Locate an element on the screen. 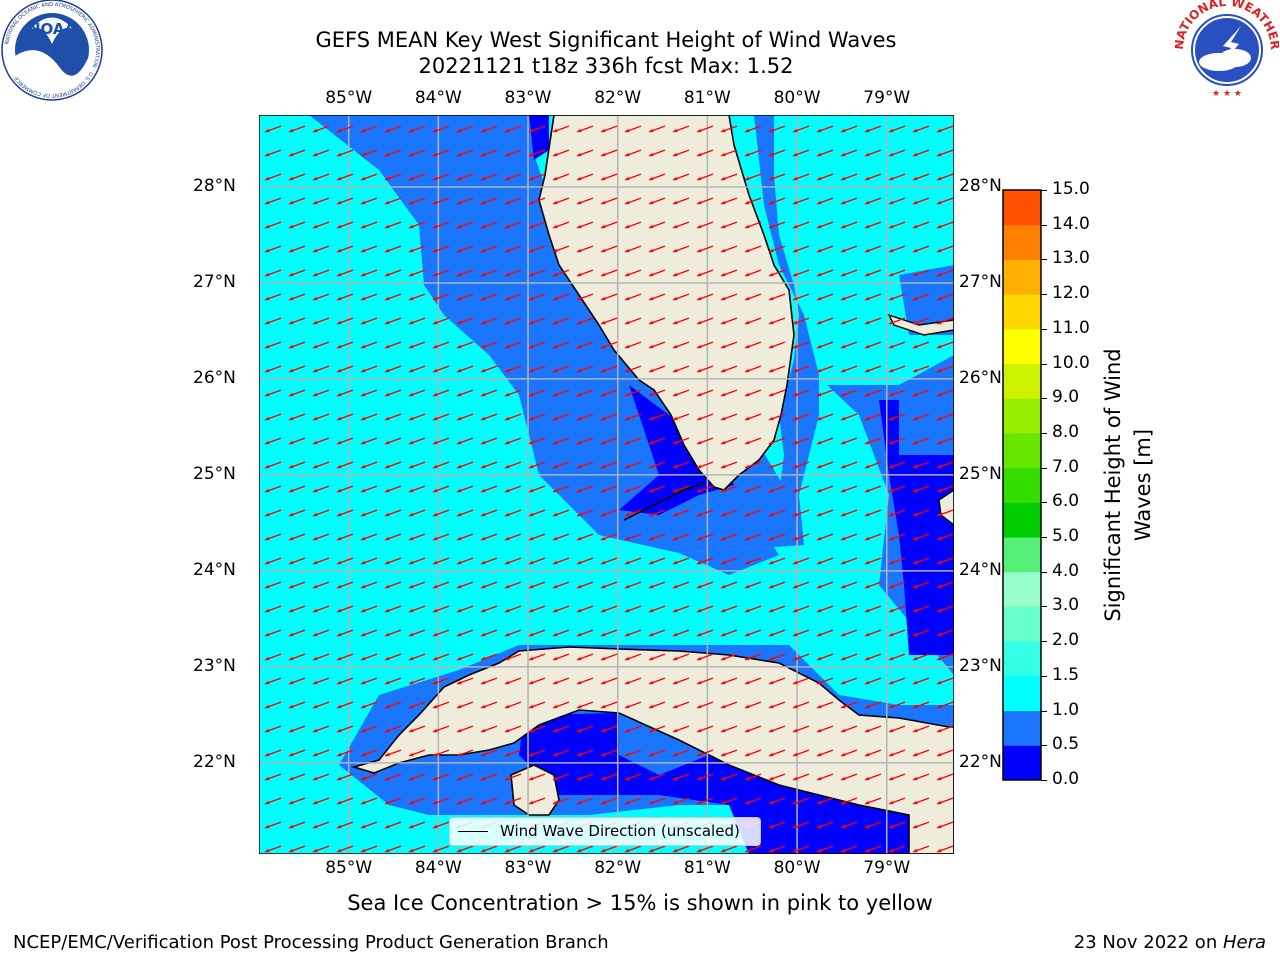 The image size is (1280, 960). lon-tick-label-bottom: 80°W is located at coordinates (797, 868).